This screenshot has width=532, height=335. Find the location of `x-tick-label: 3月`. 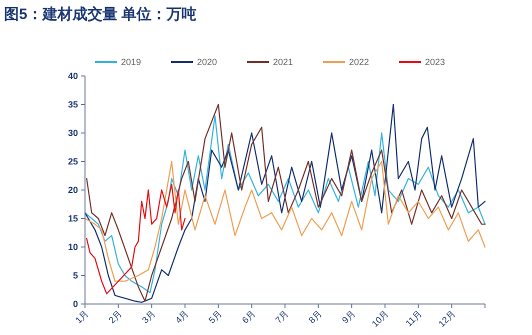

x-tick-label: 3月 is located at coordinates (149, 317).